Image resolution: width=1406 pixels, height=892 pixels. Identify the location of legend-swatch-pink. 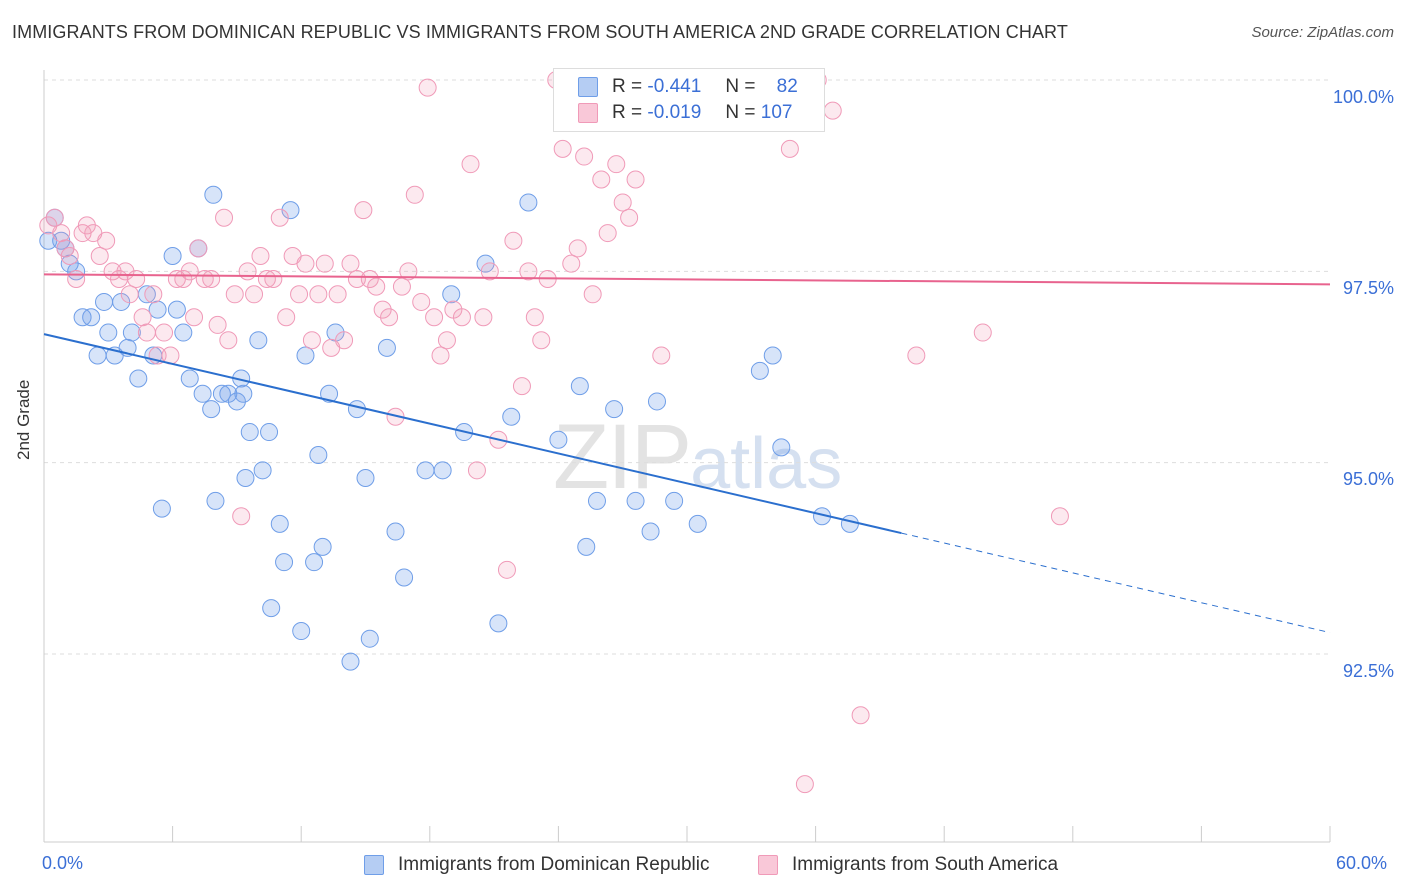
(588, 113).